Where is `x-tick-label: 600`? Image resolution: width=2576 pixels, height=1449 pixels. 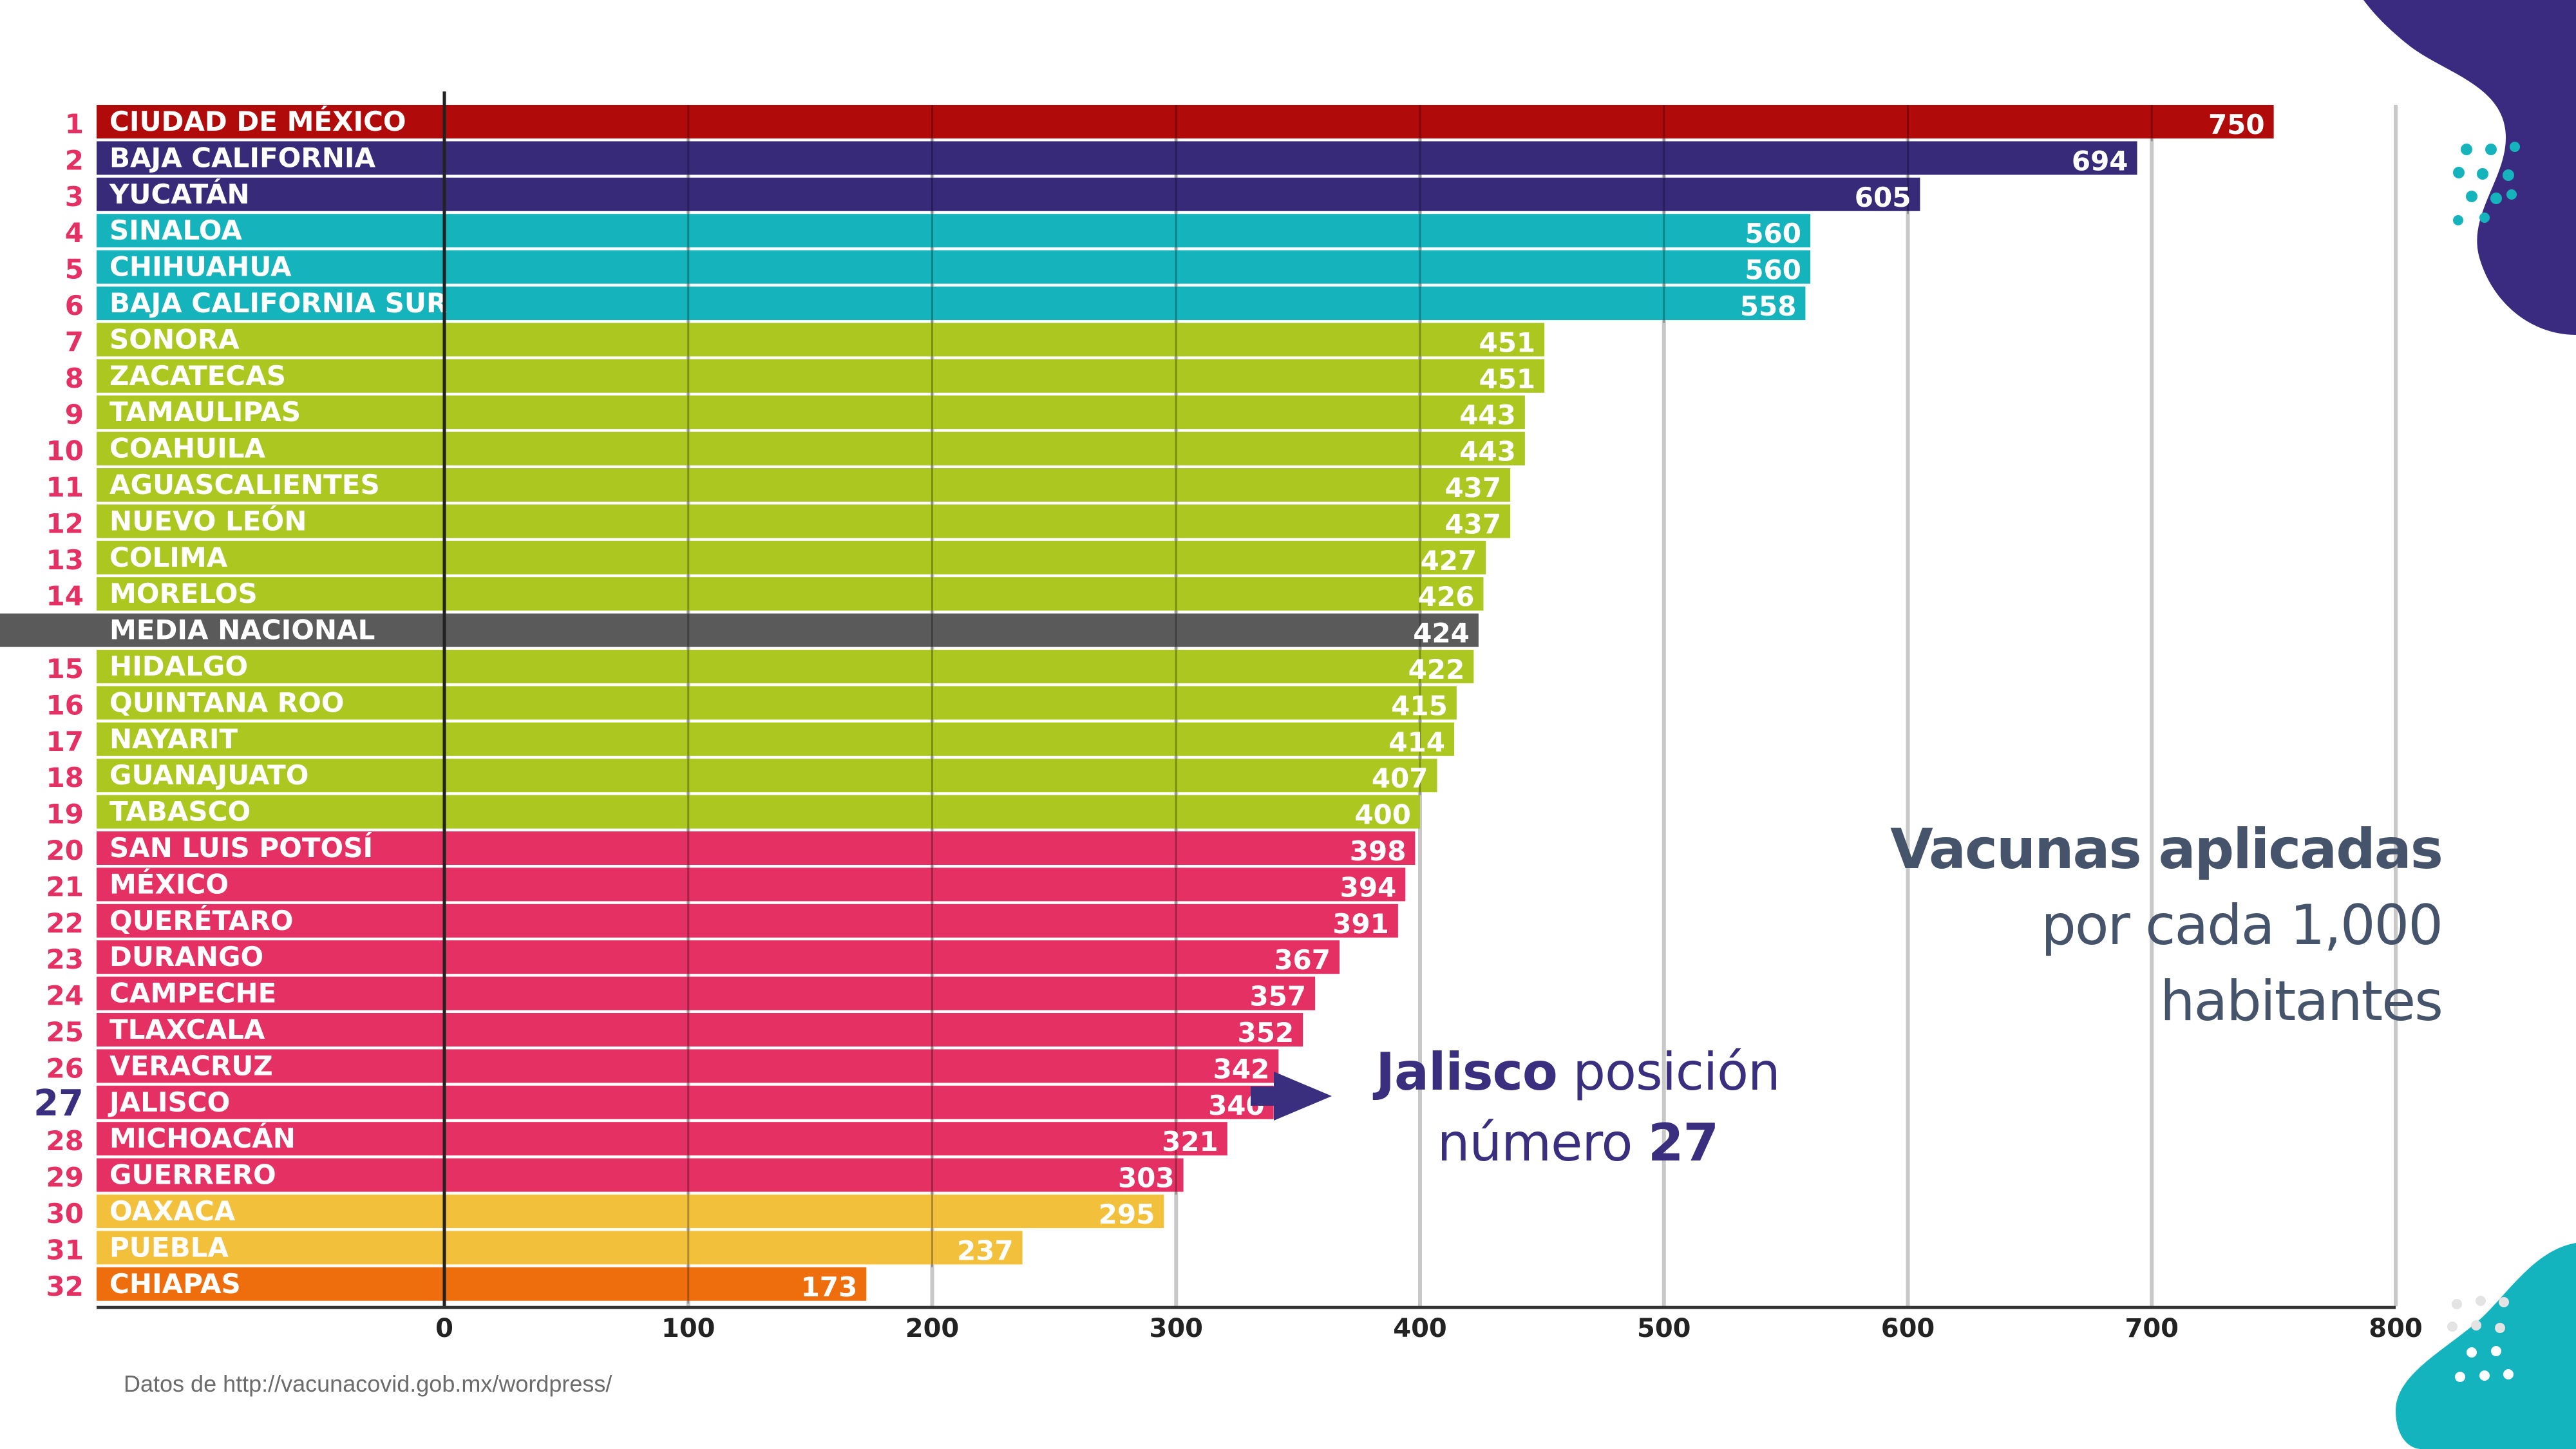 x-tick-label: 600 is located at coordinates (1908, 1329).